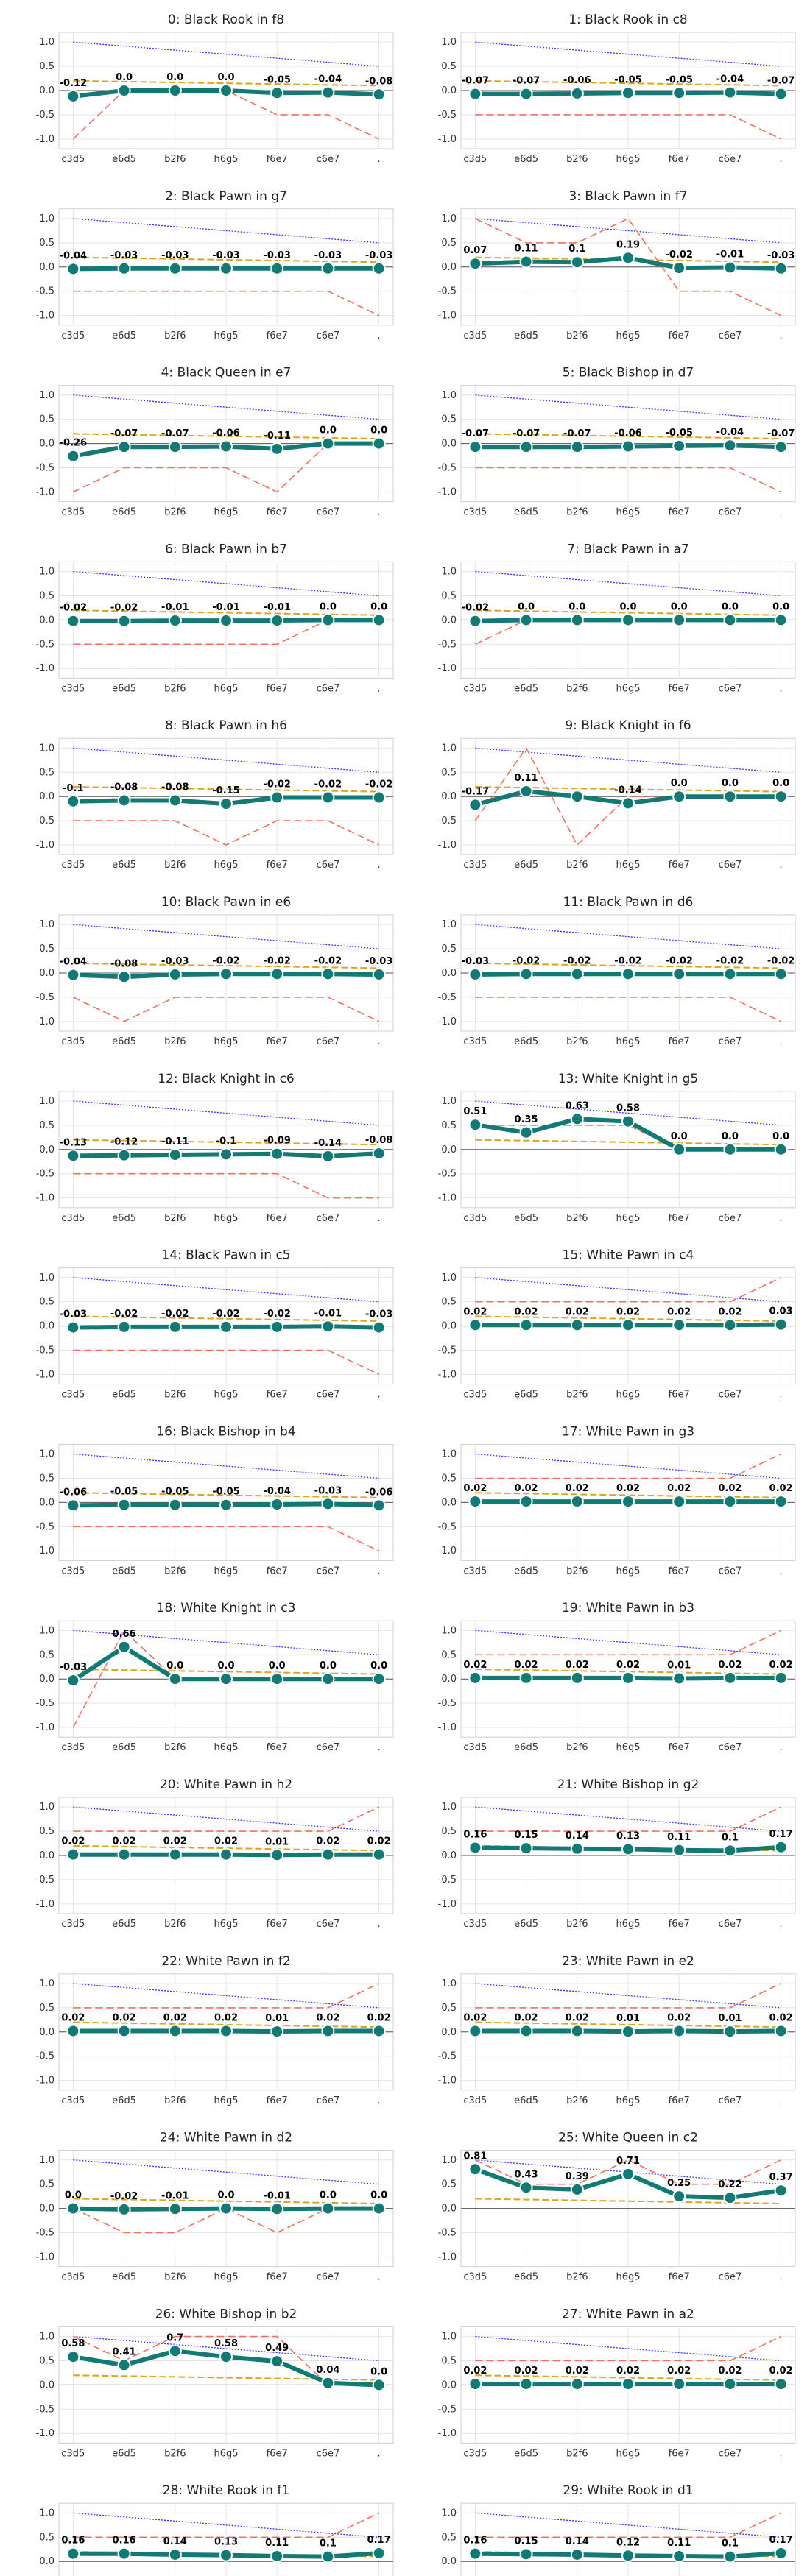  What do you see at coordinates (628, 1431) in the screenshot?
I see `panel-title: 17: White Pawn in g3` at bounding box center [628, 1431].